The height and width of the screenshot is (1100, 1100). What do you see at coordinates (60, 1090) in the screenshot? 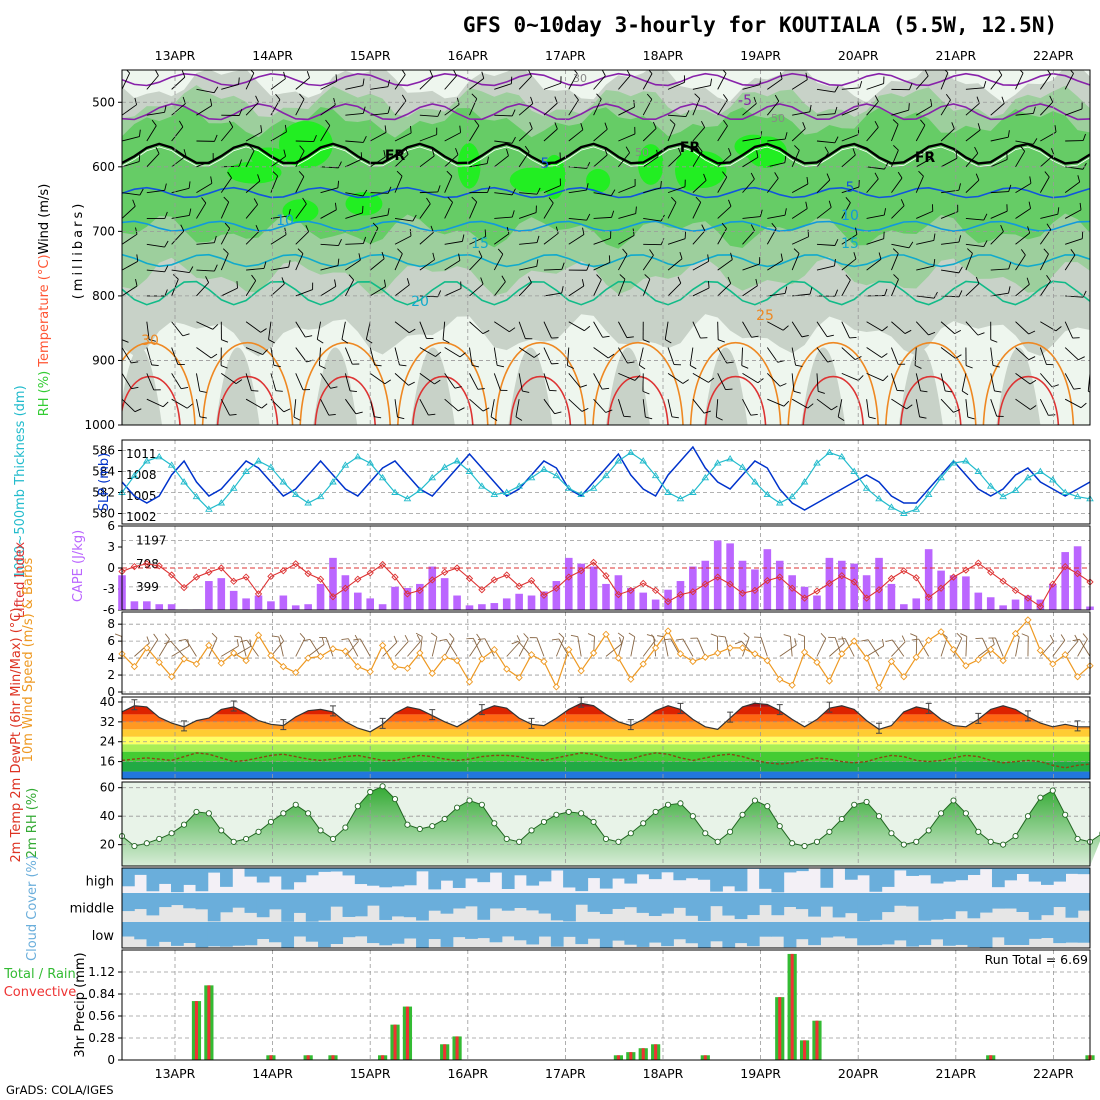
I see `footer-credit: GrADS: COLA/IGES` at bounding box center [60, 1090].